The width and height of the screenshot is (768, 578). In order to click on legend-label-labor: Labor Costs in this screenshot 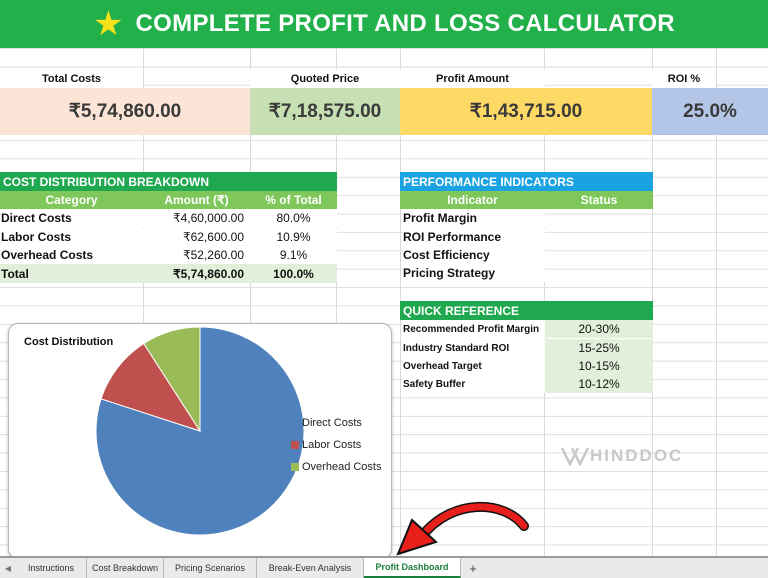, I will do `click(332, 445)`.